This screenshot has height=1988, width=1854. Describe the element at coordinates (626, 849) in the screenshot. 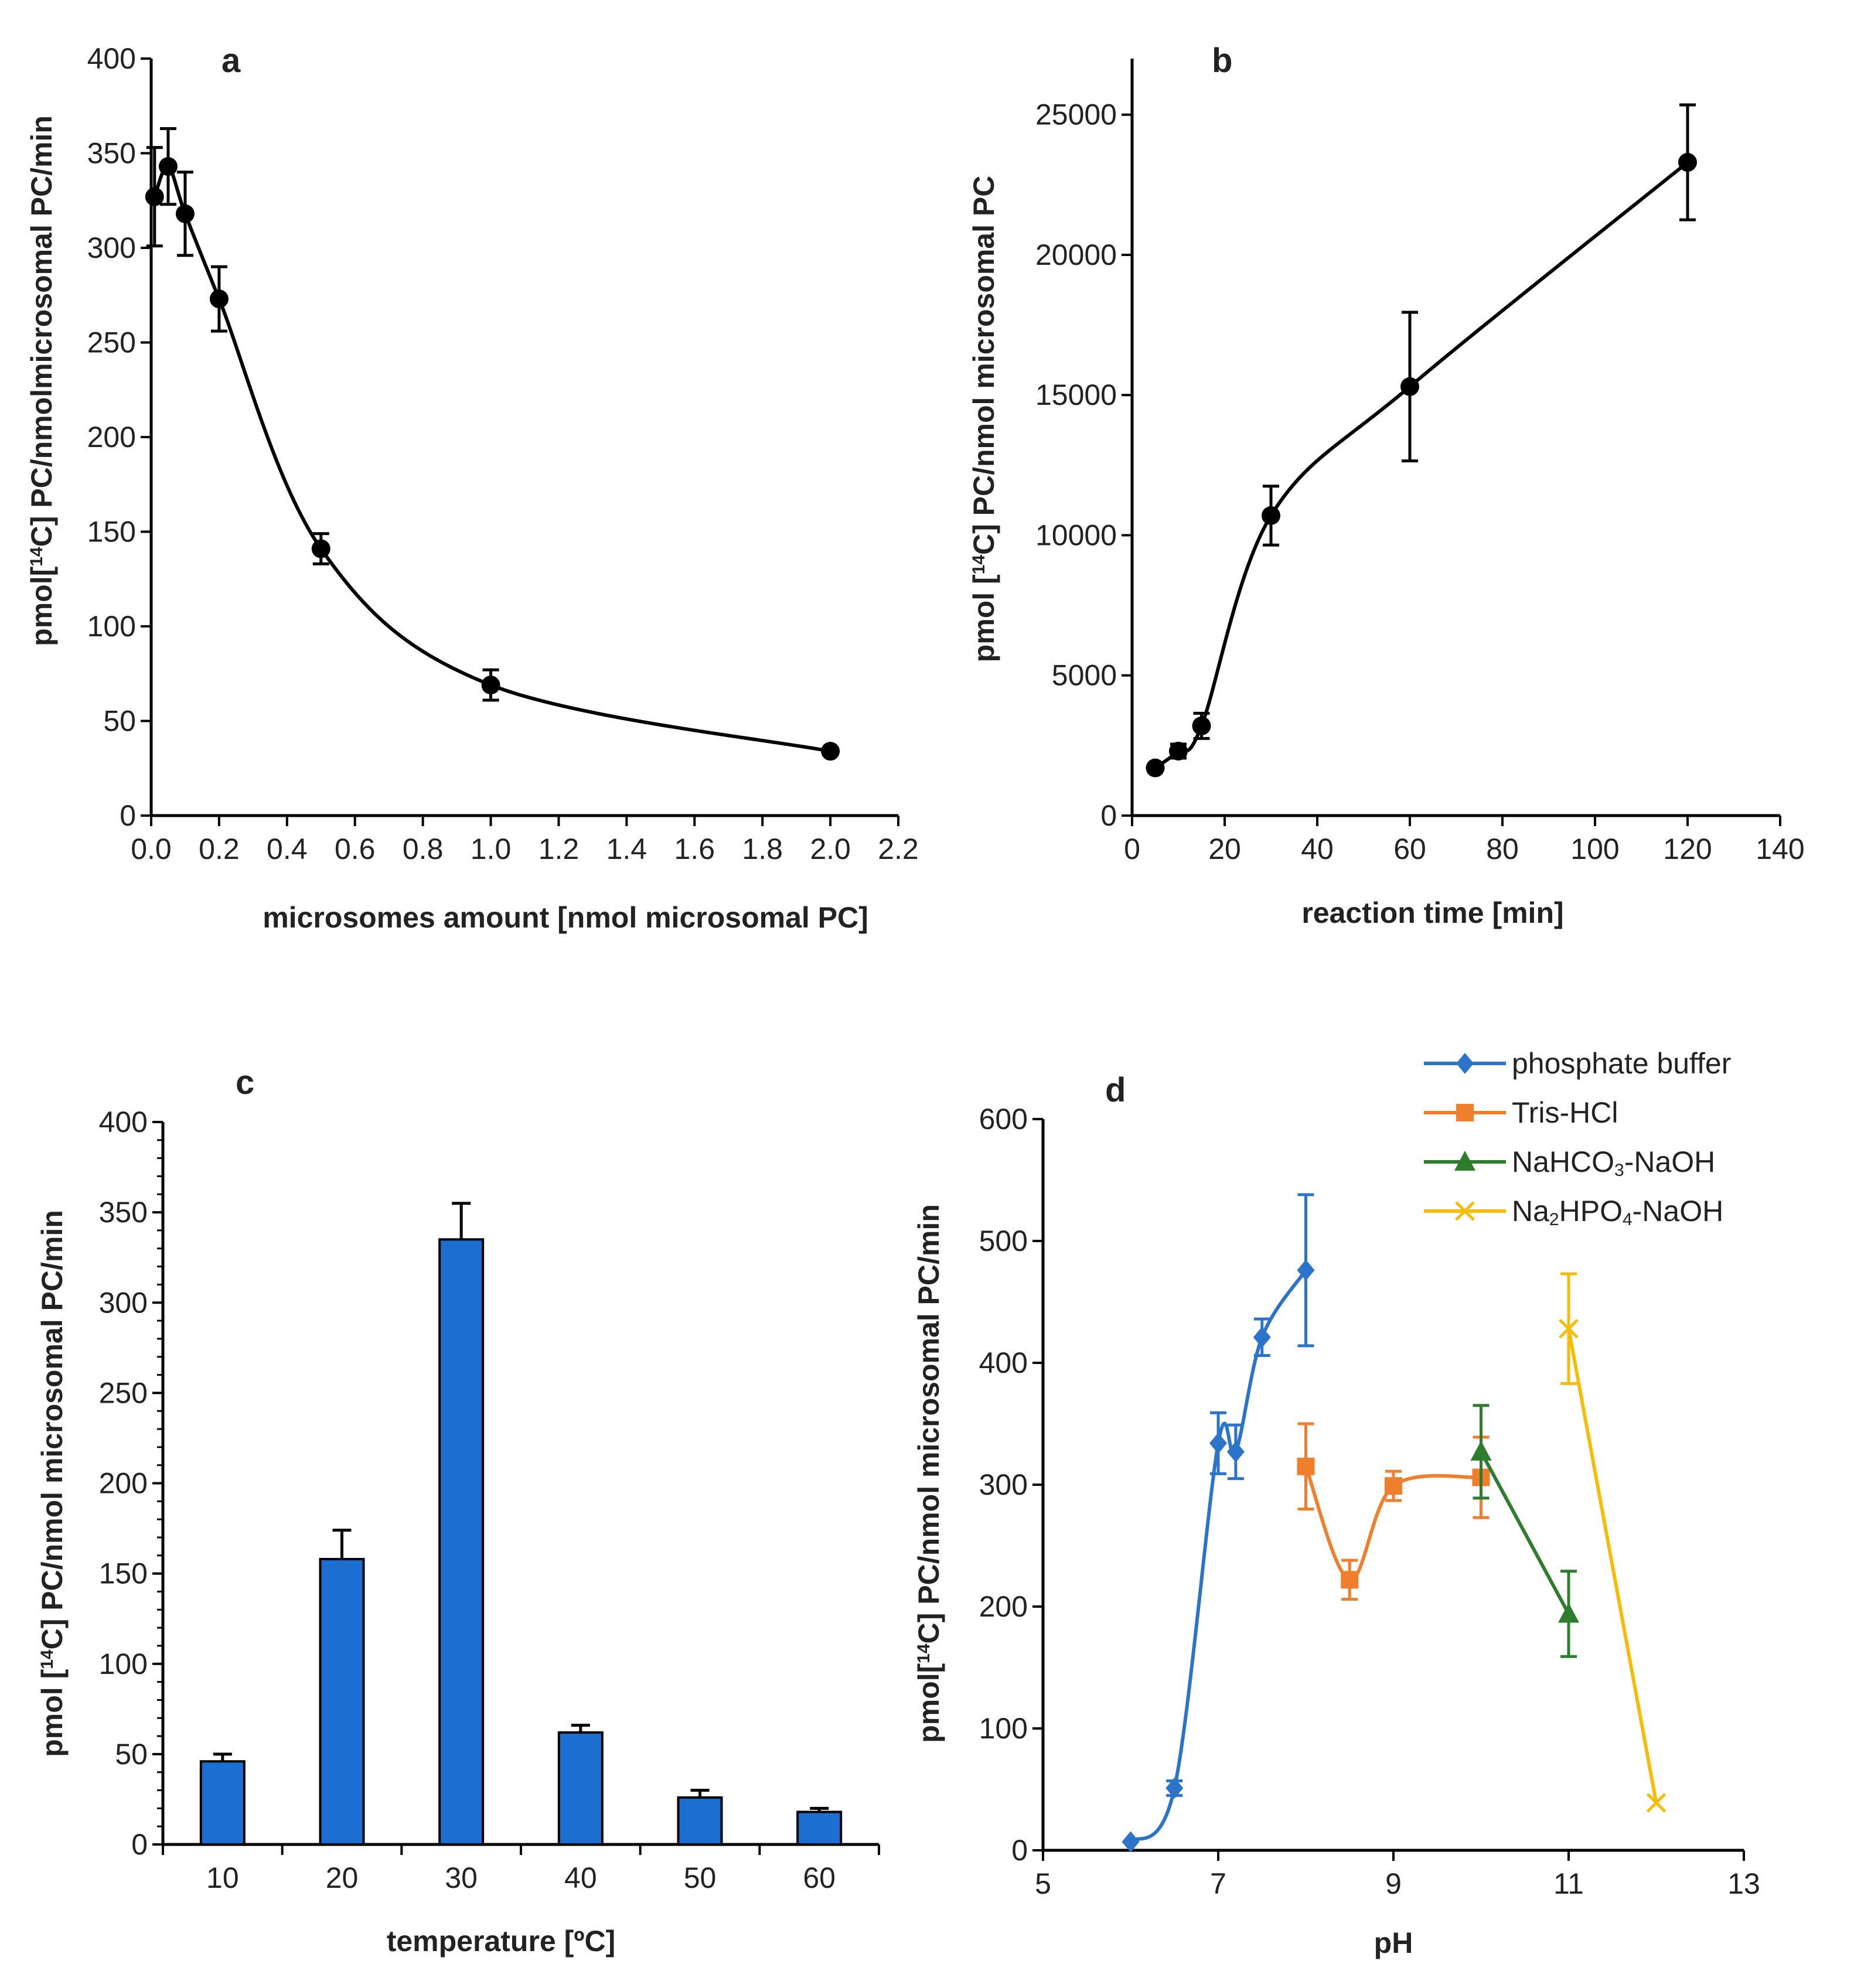

I see `panel-a-x-tick-label: 1.4` at that location.